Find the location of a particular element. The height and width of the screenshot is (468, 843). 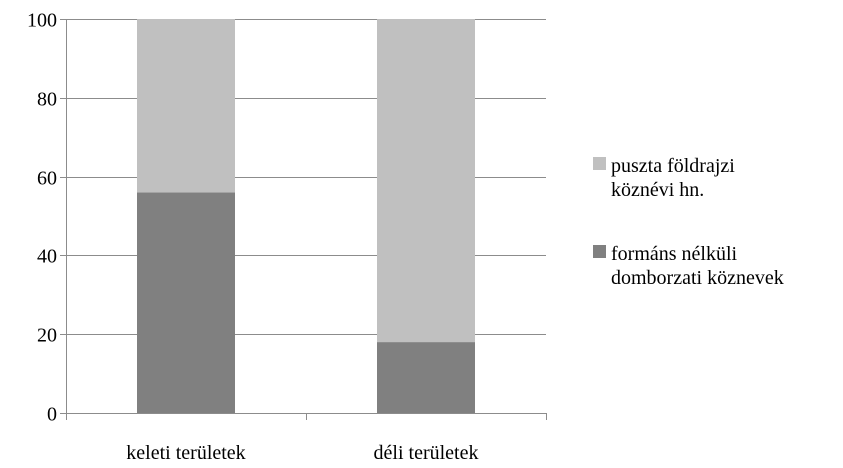

y-tick-label: 0 is located at coordinates (52, 415).